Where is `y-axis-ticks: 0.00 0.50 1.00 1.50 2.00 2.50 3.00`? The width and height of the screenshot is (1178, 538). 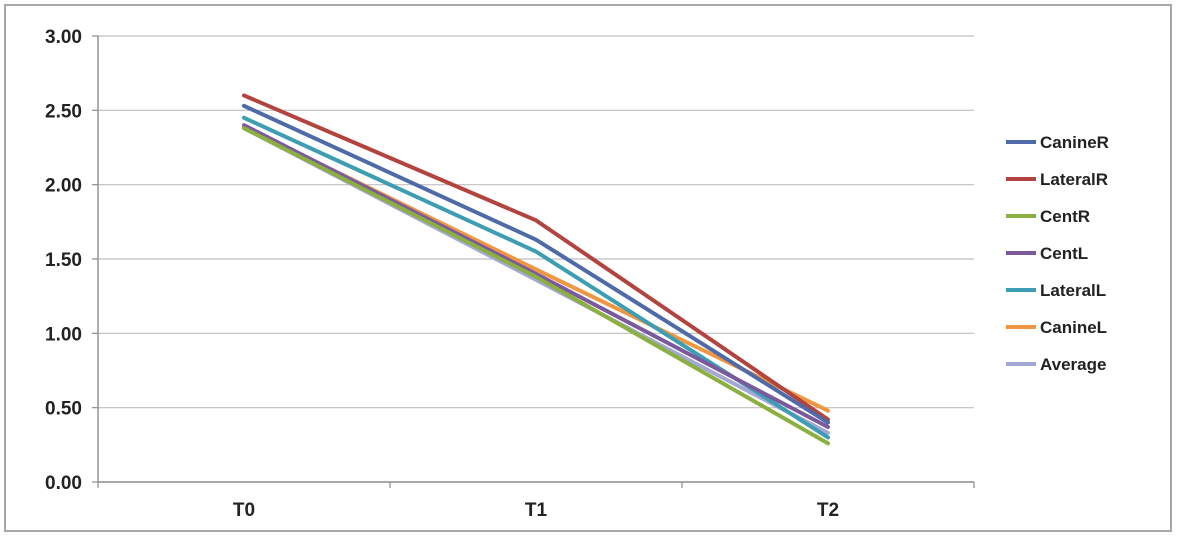
y-axis-ticks: 0.00 0.50 1.00 1.50 2.00 2.50 3.00 is located at coordinates (71, 260).